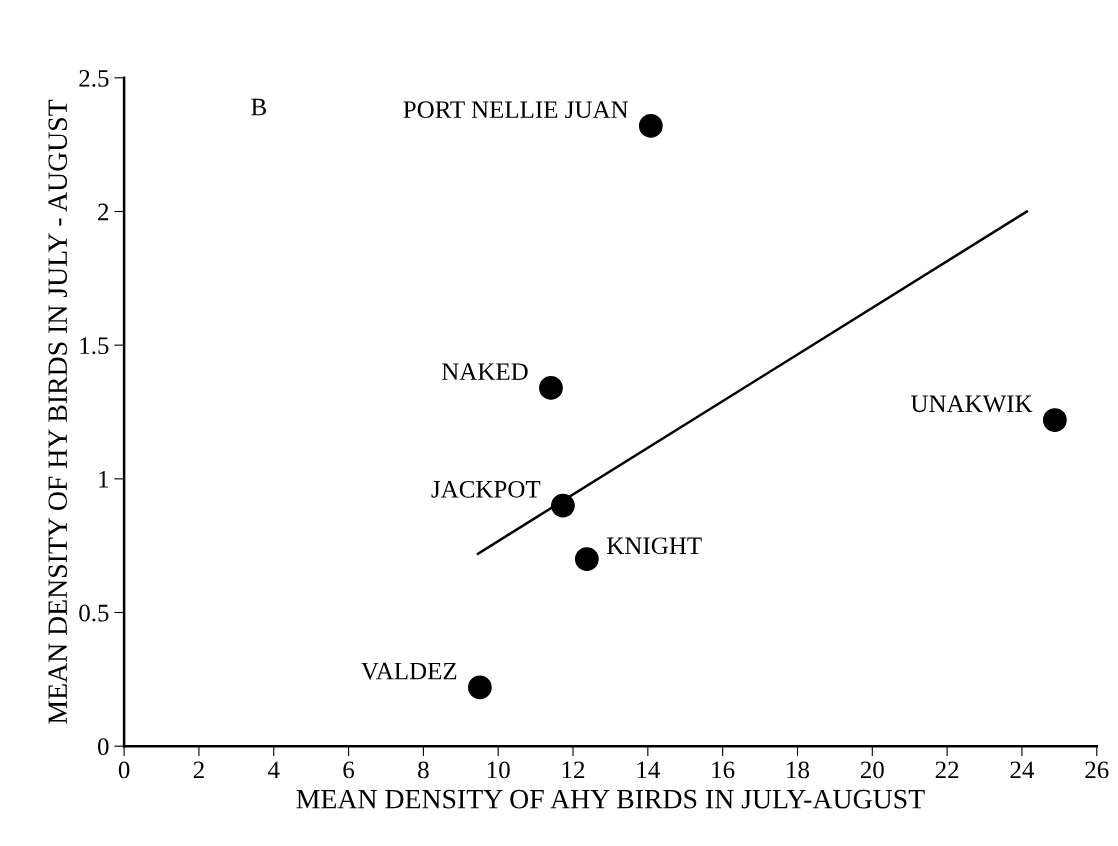 Image resolution: width=1118 pixels, height=846 pixels. I want to click on x-tick-label: 24, so click(1022, 770).